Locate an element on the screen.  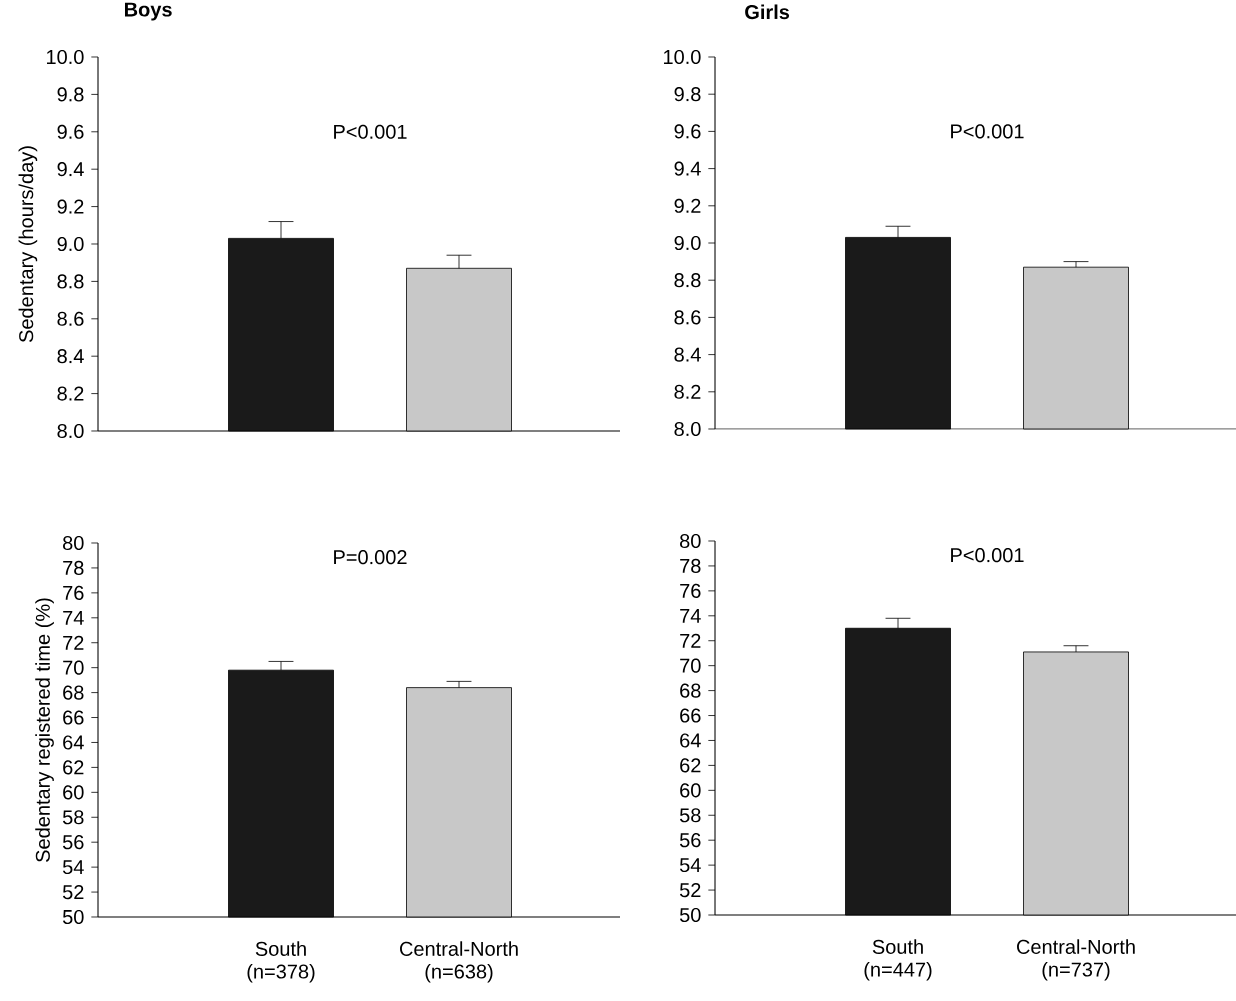
annotation: P=0.002 is located at coordinates (370, 557).